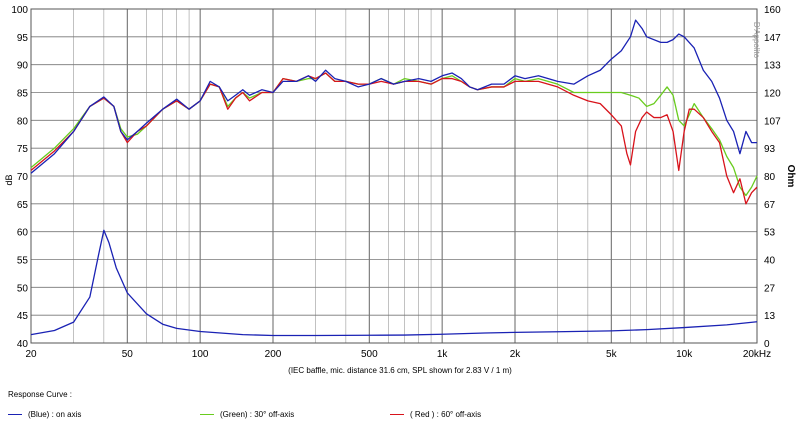 The image size is (800, 424). Describe the element at coordinates (23, 149) in the screenshot. I see `y-left-tick-label: 75` at that location.